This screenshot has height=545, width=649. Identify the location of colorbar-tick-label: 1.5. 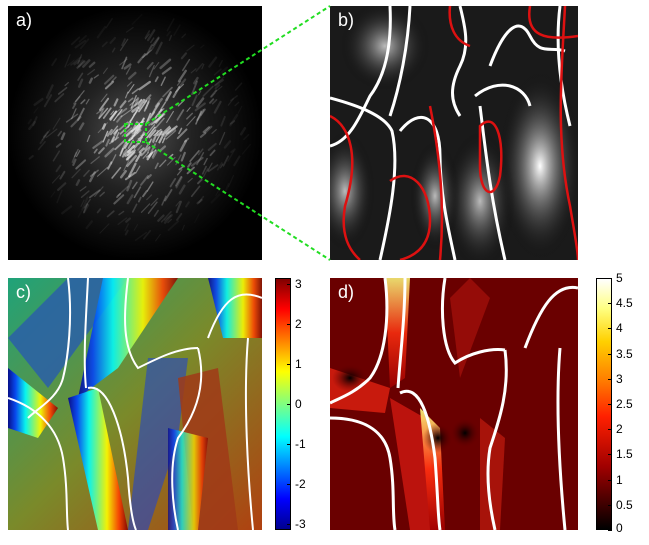
(624, 454).